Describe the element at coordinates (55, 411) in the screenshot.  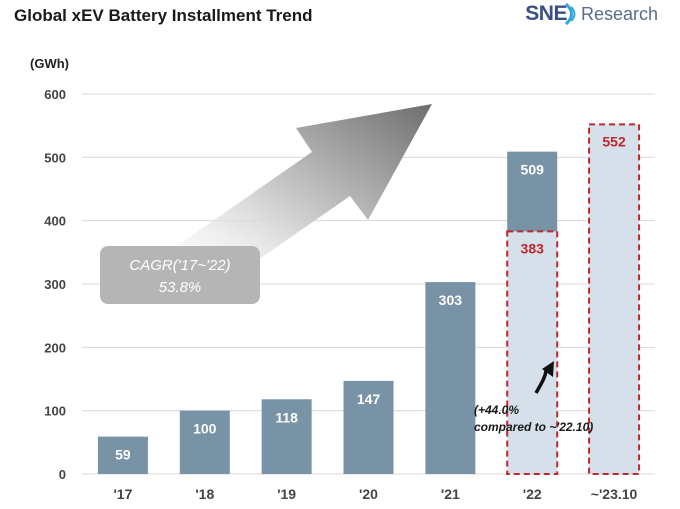
I see `y-tick-label: 100` at that location.